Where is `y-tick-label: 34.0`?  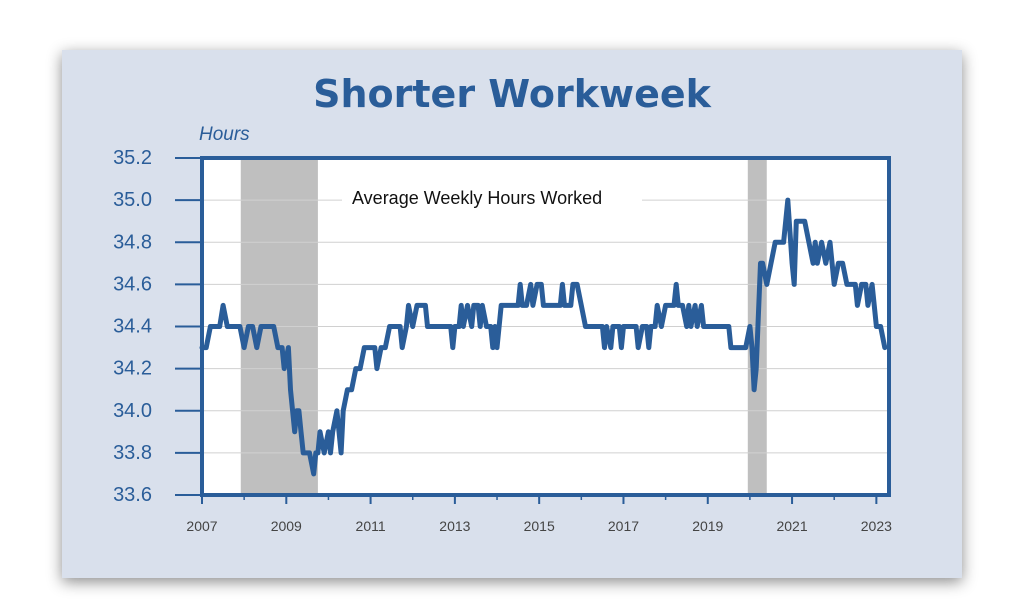 y-tick-label: 34.0 is located at coordinates (132, 411).